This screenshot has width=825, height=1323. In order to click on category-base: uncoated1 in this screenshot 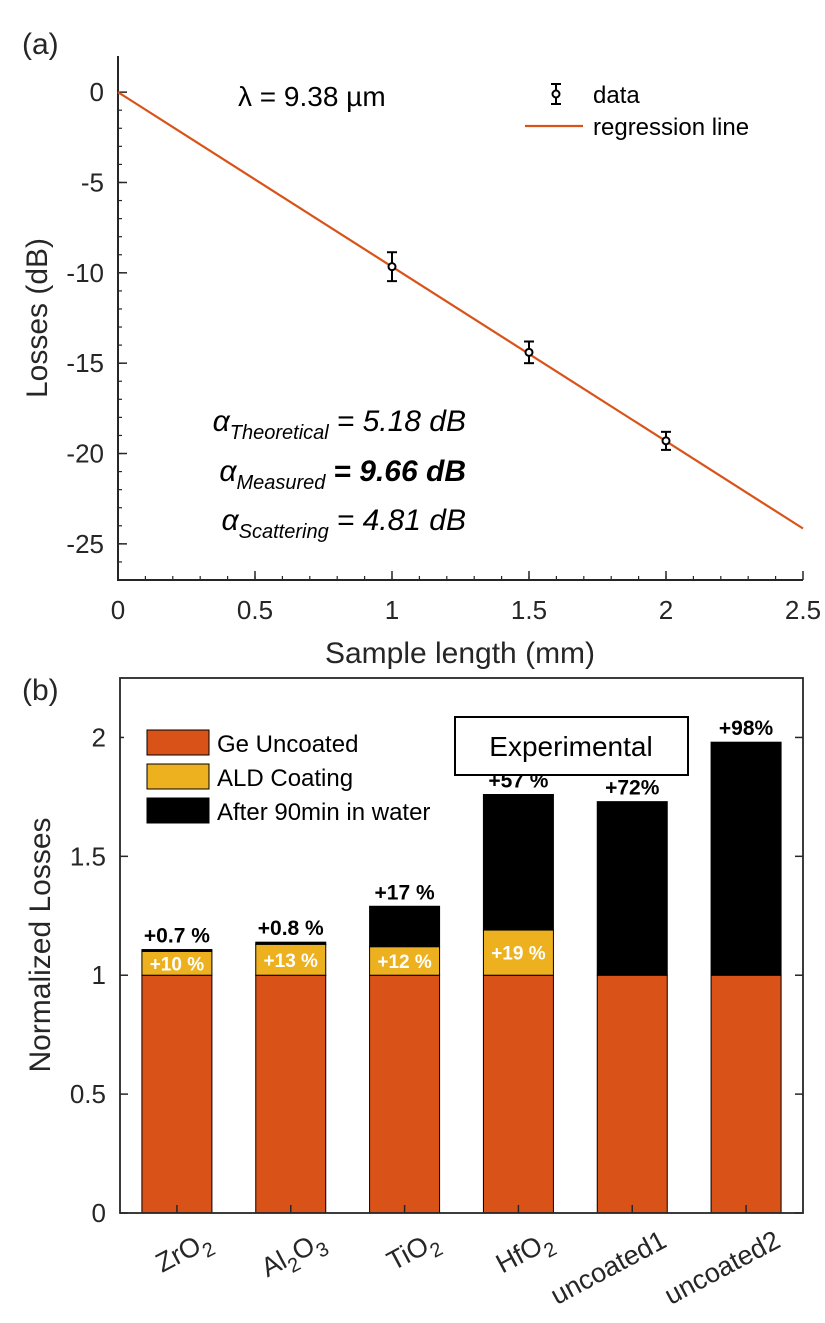, I will do `click(608, 1268)`.